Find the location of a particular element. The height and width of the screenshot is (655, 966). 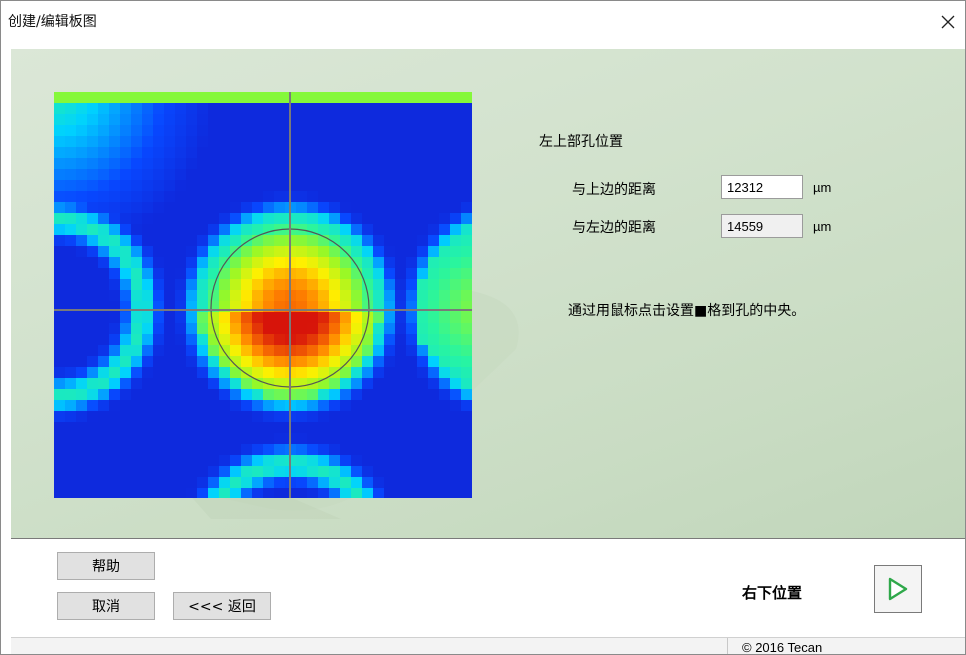

next-button is located at coordinates (898, 589).